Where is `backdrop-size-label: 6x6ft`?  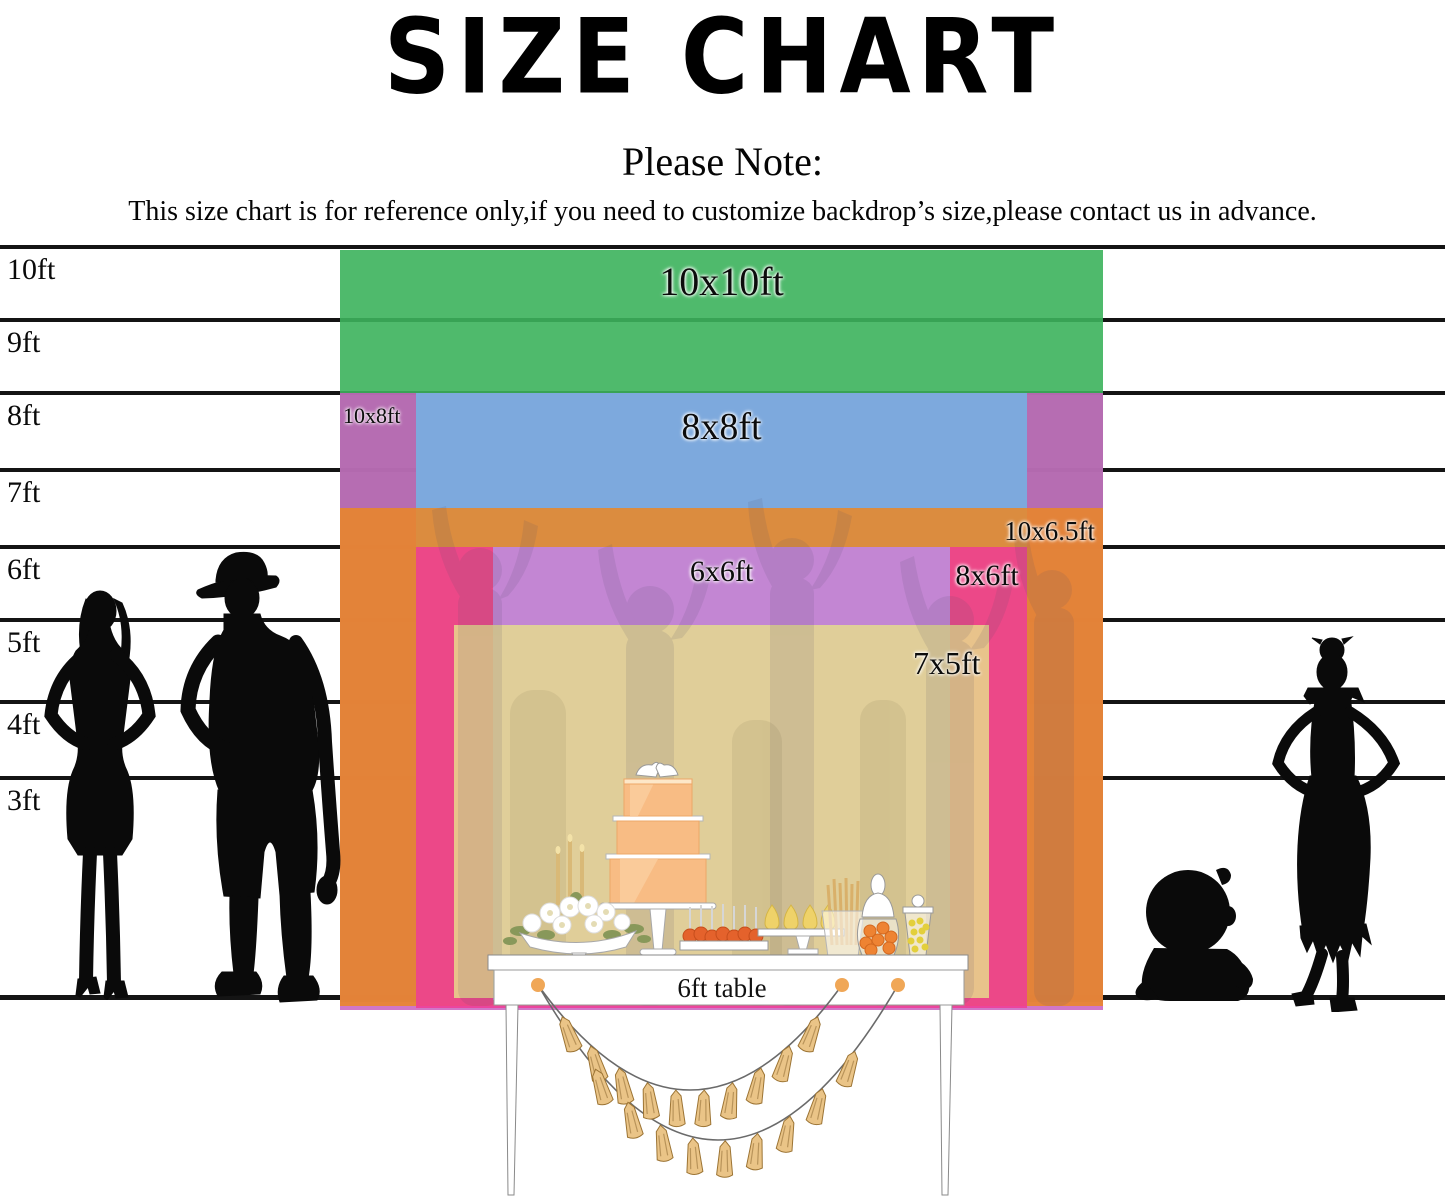
backdrop-size-label: 6x6ft is located at coordinates (721, 571).